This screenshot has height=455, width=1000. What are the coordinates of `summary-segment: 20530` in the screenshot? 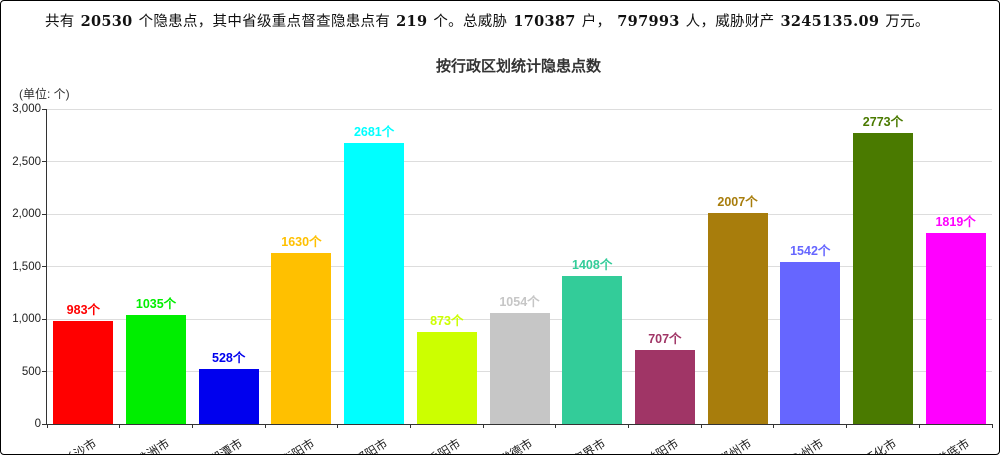 It's located at (106, 21).